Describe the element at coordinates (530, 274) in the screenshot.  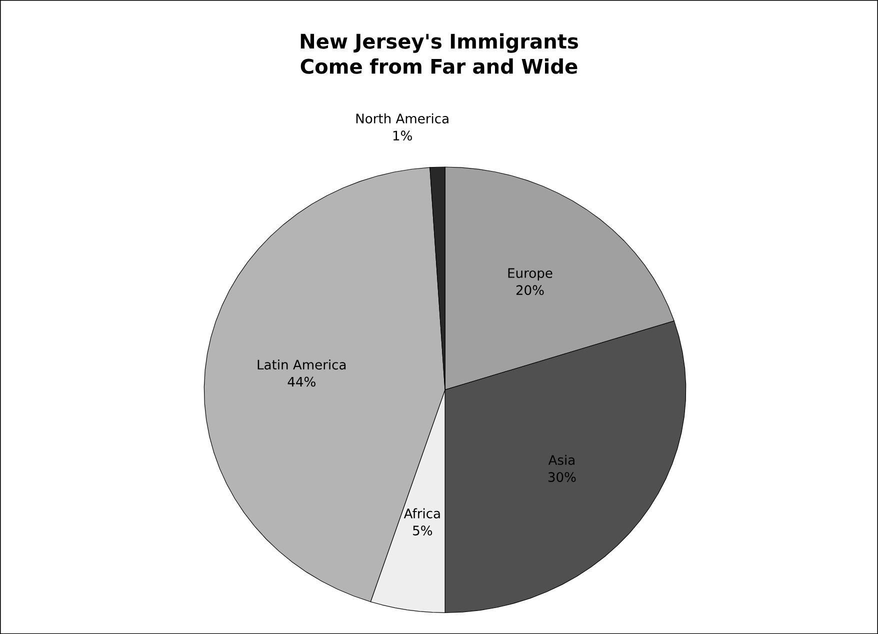
I see `slice-label: Europe` at that location.